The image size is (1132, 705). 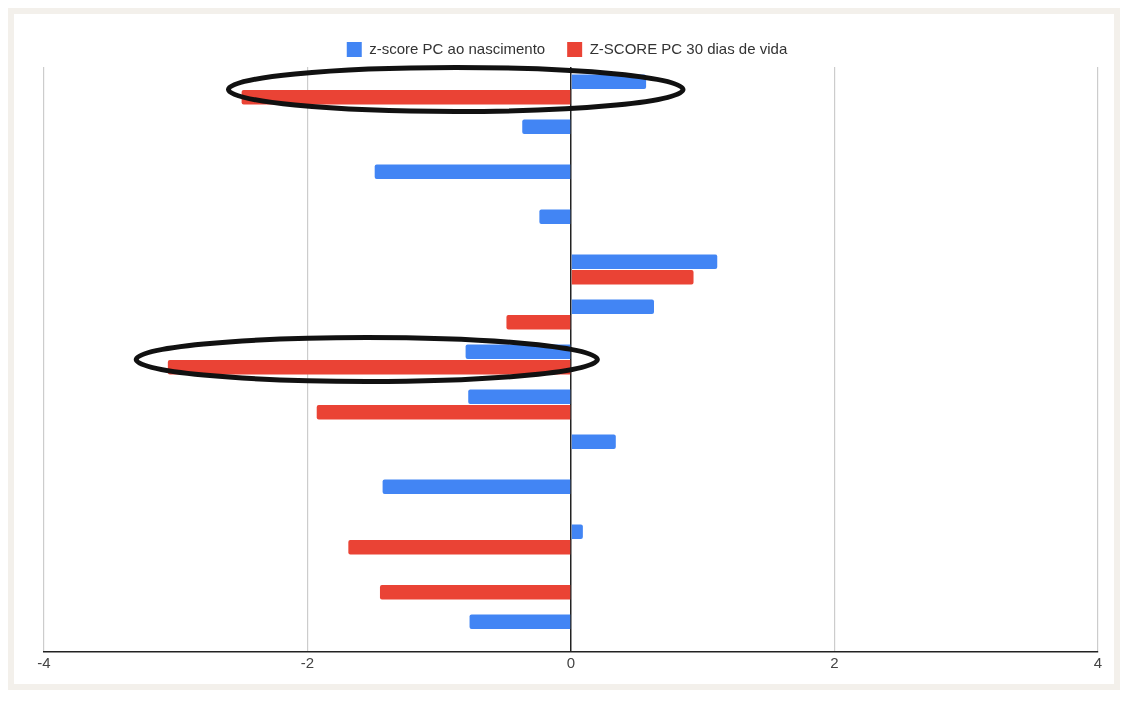 What do you see at coordinates (571, 663) in the screenshot?
I see `x-tick-label: 0` at bounding box center [571, 663].